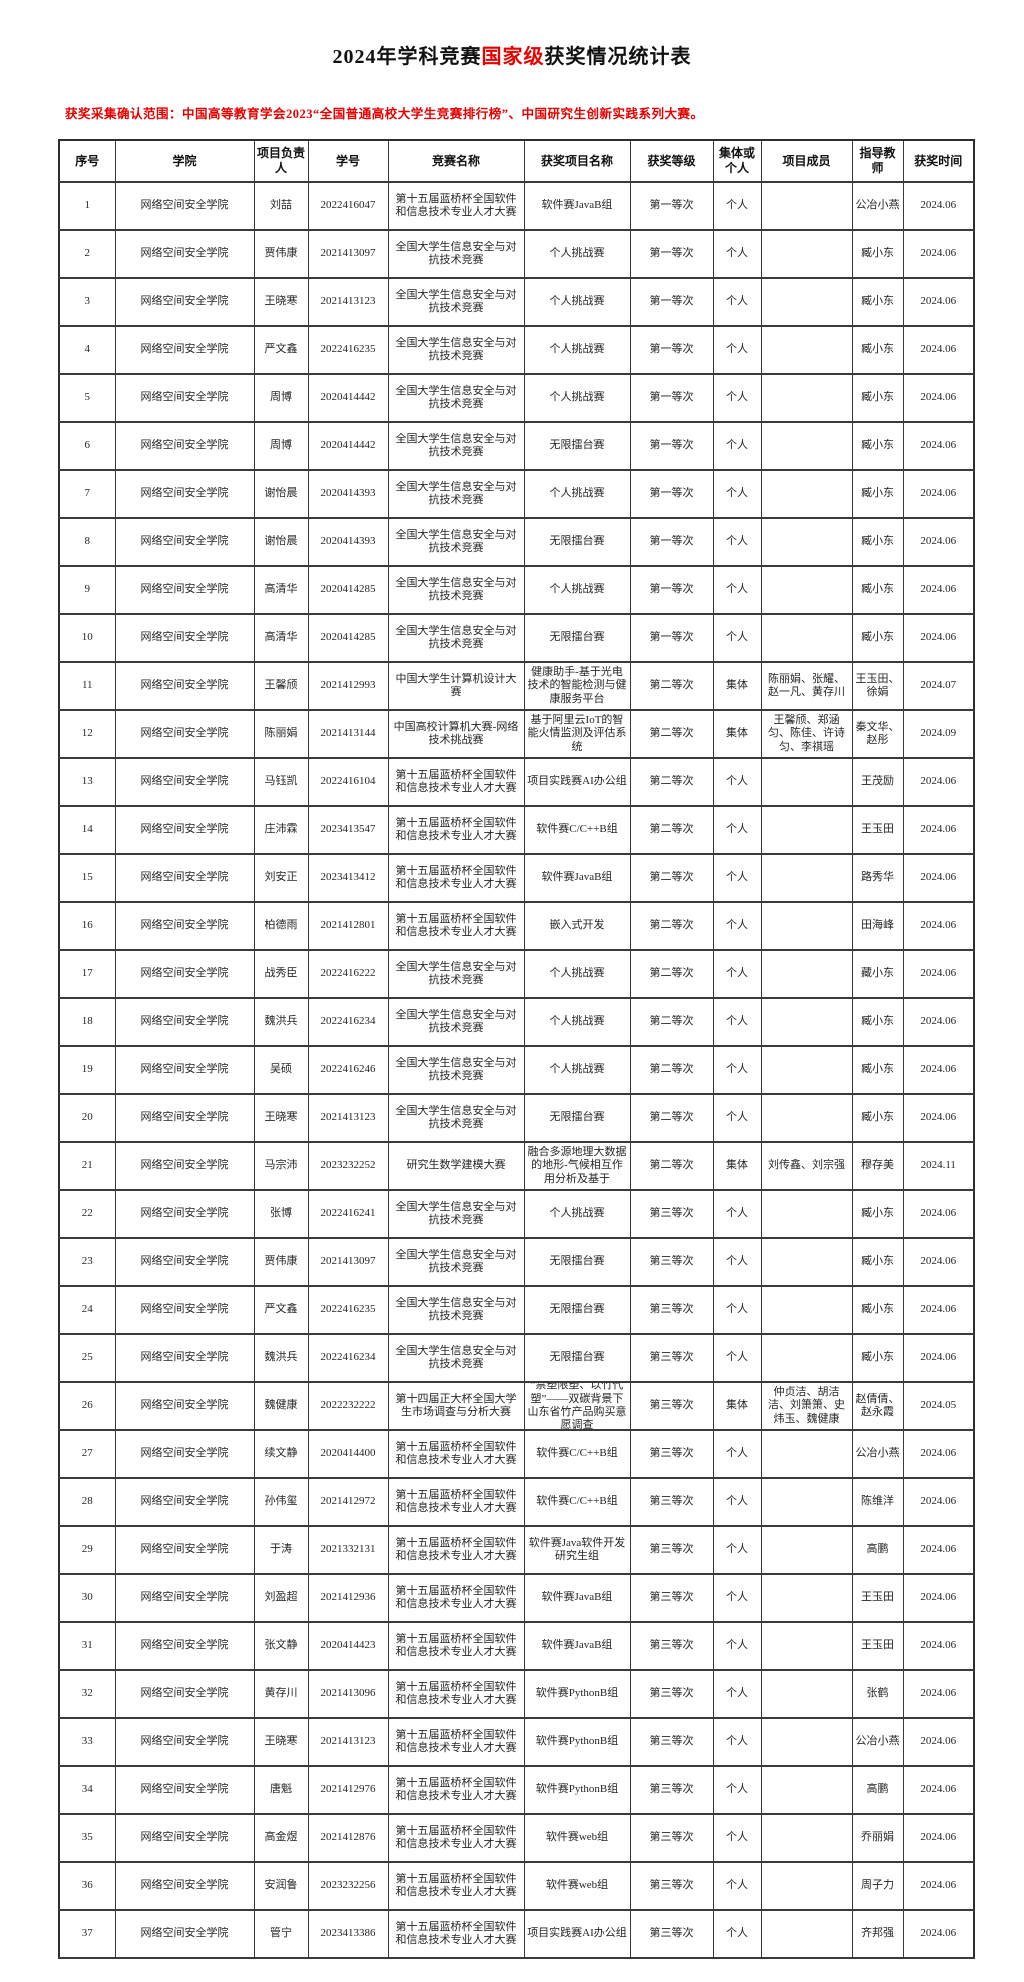 Image resolution: width=1024 pixels, height=1982 pixels. I want to click on header-cell-date: 获奖时间, so click(939, 161).